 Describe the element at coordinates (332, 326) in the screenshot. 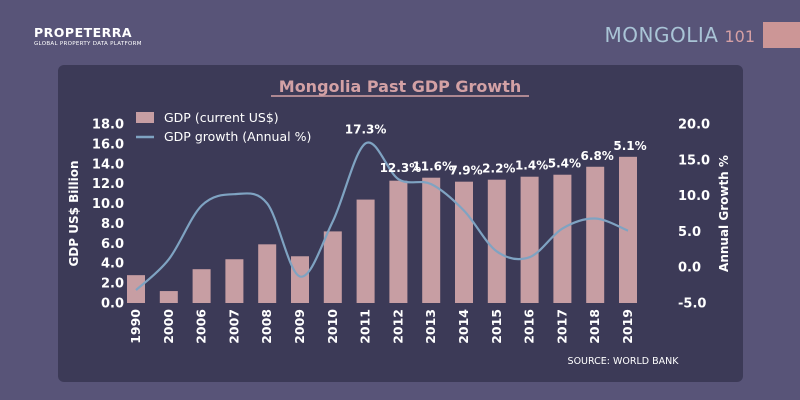

I see `x-tick-2010: 2010` at that location.